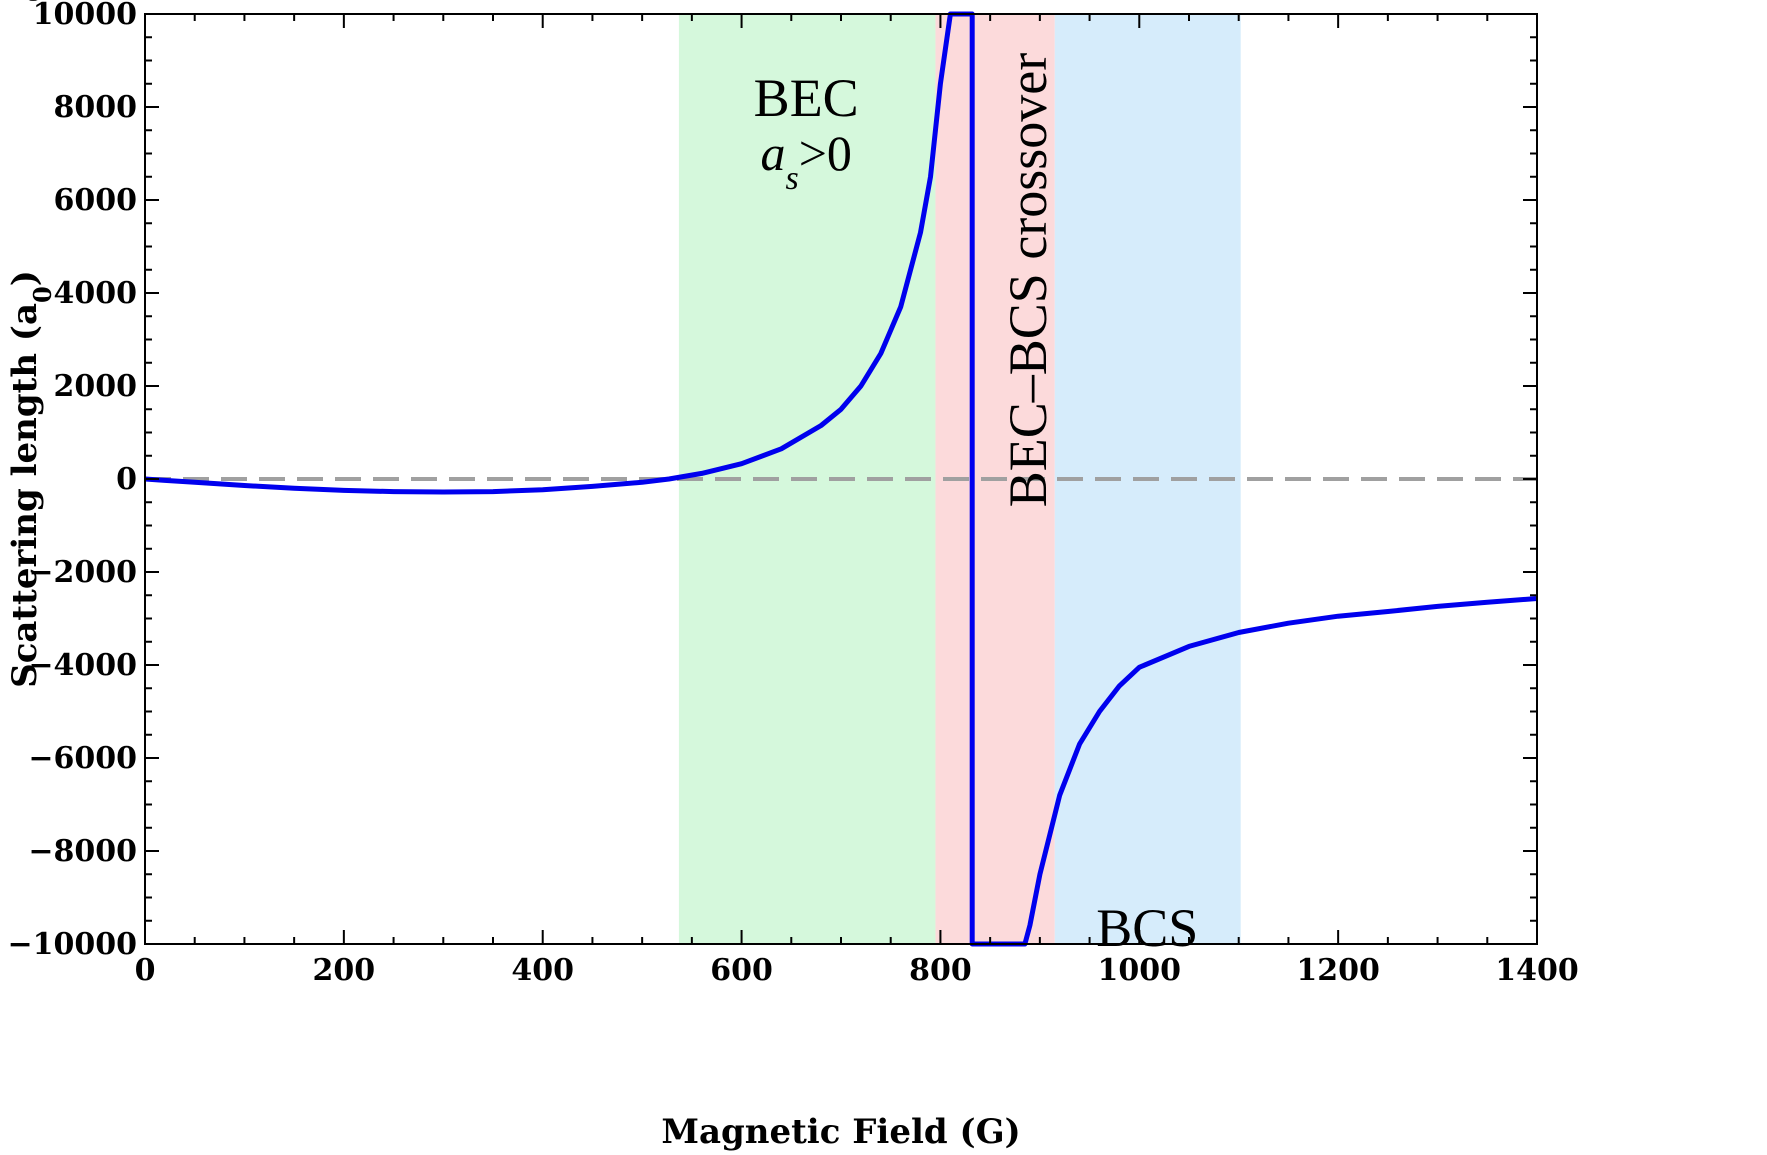 The width and height of the screenshot is (1767, 1155). What do you see at coordinates (940, 970) in the screenshot?
I see `x-tick-label: 800` at bounding box center [940, 970].